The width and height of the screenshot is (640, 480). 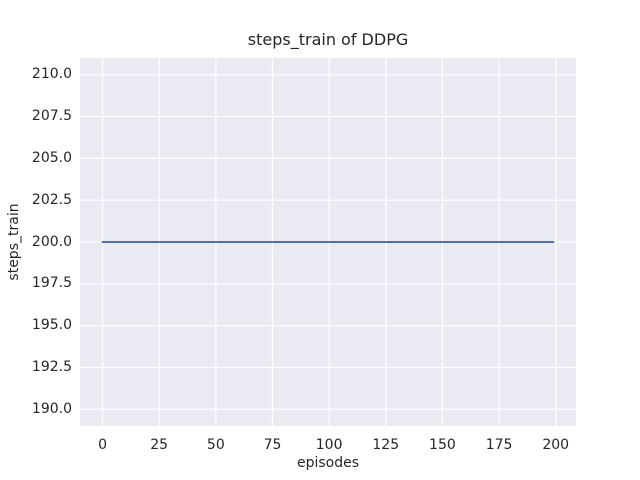 What do you see at coordinates (51, 283) in the screenshot?
I see `y-tick-label: 197.5` at bounding box center [51, 283].